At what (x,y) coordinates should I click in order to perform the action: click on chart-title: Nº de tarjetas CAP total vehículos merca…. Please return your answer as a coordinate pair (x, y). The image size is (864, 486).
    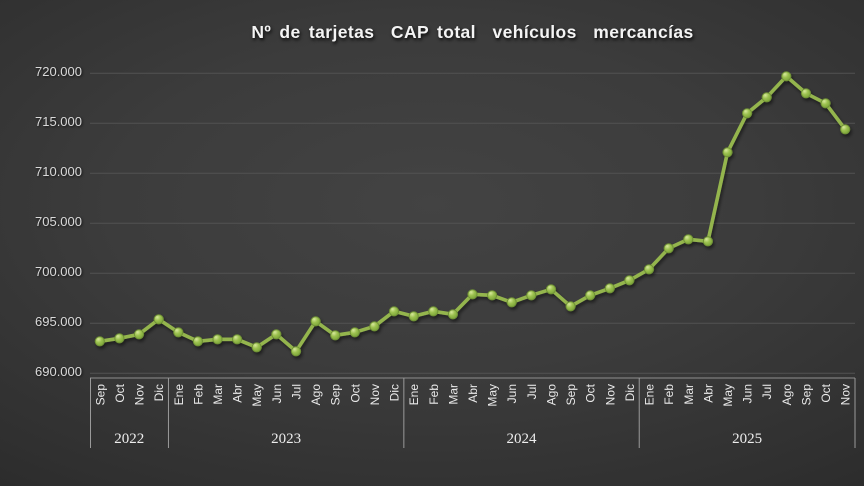
    Looking at the image, I should click on (472, 32).